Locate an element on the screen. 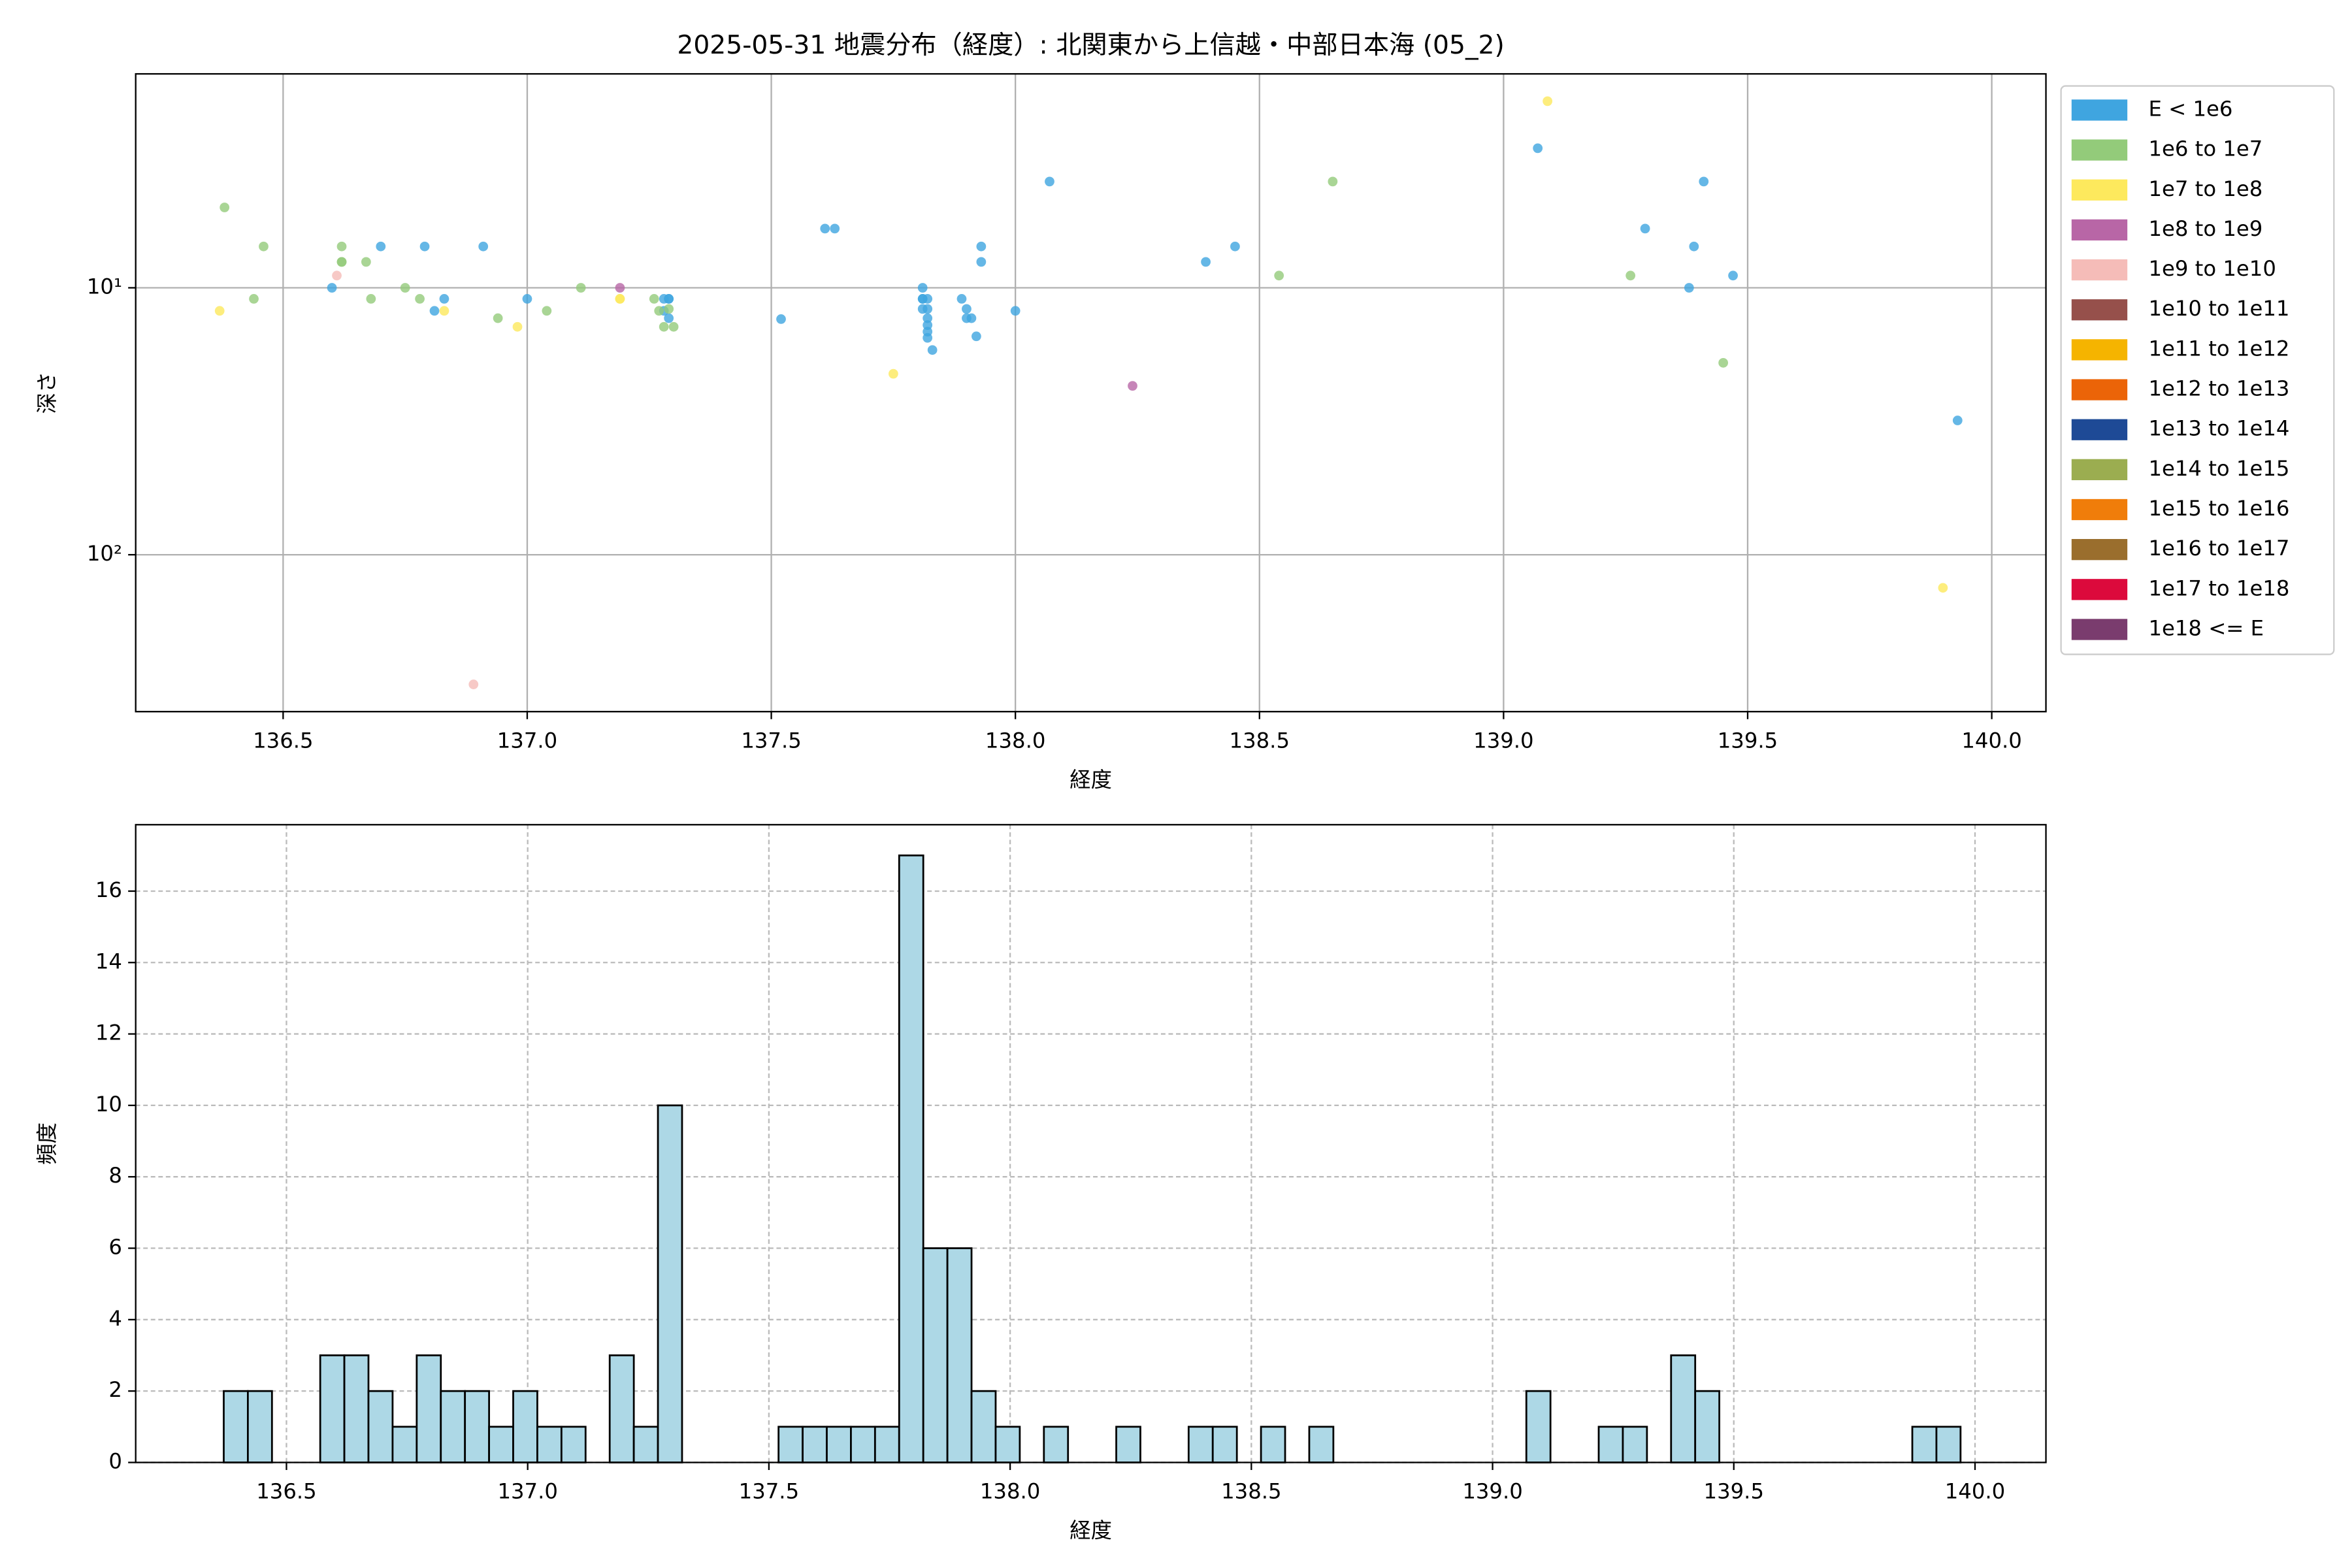 The width and height of the screenshot is (2352, 1568). legend-label: 1e6 to 1e7 is located at coordinates (2205, 149).